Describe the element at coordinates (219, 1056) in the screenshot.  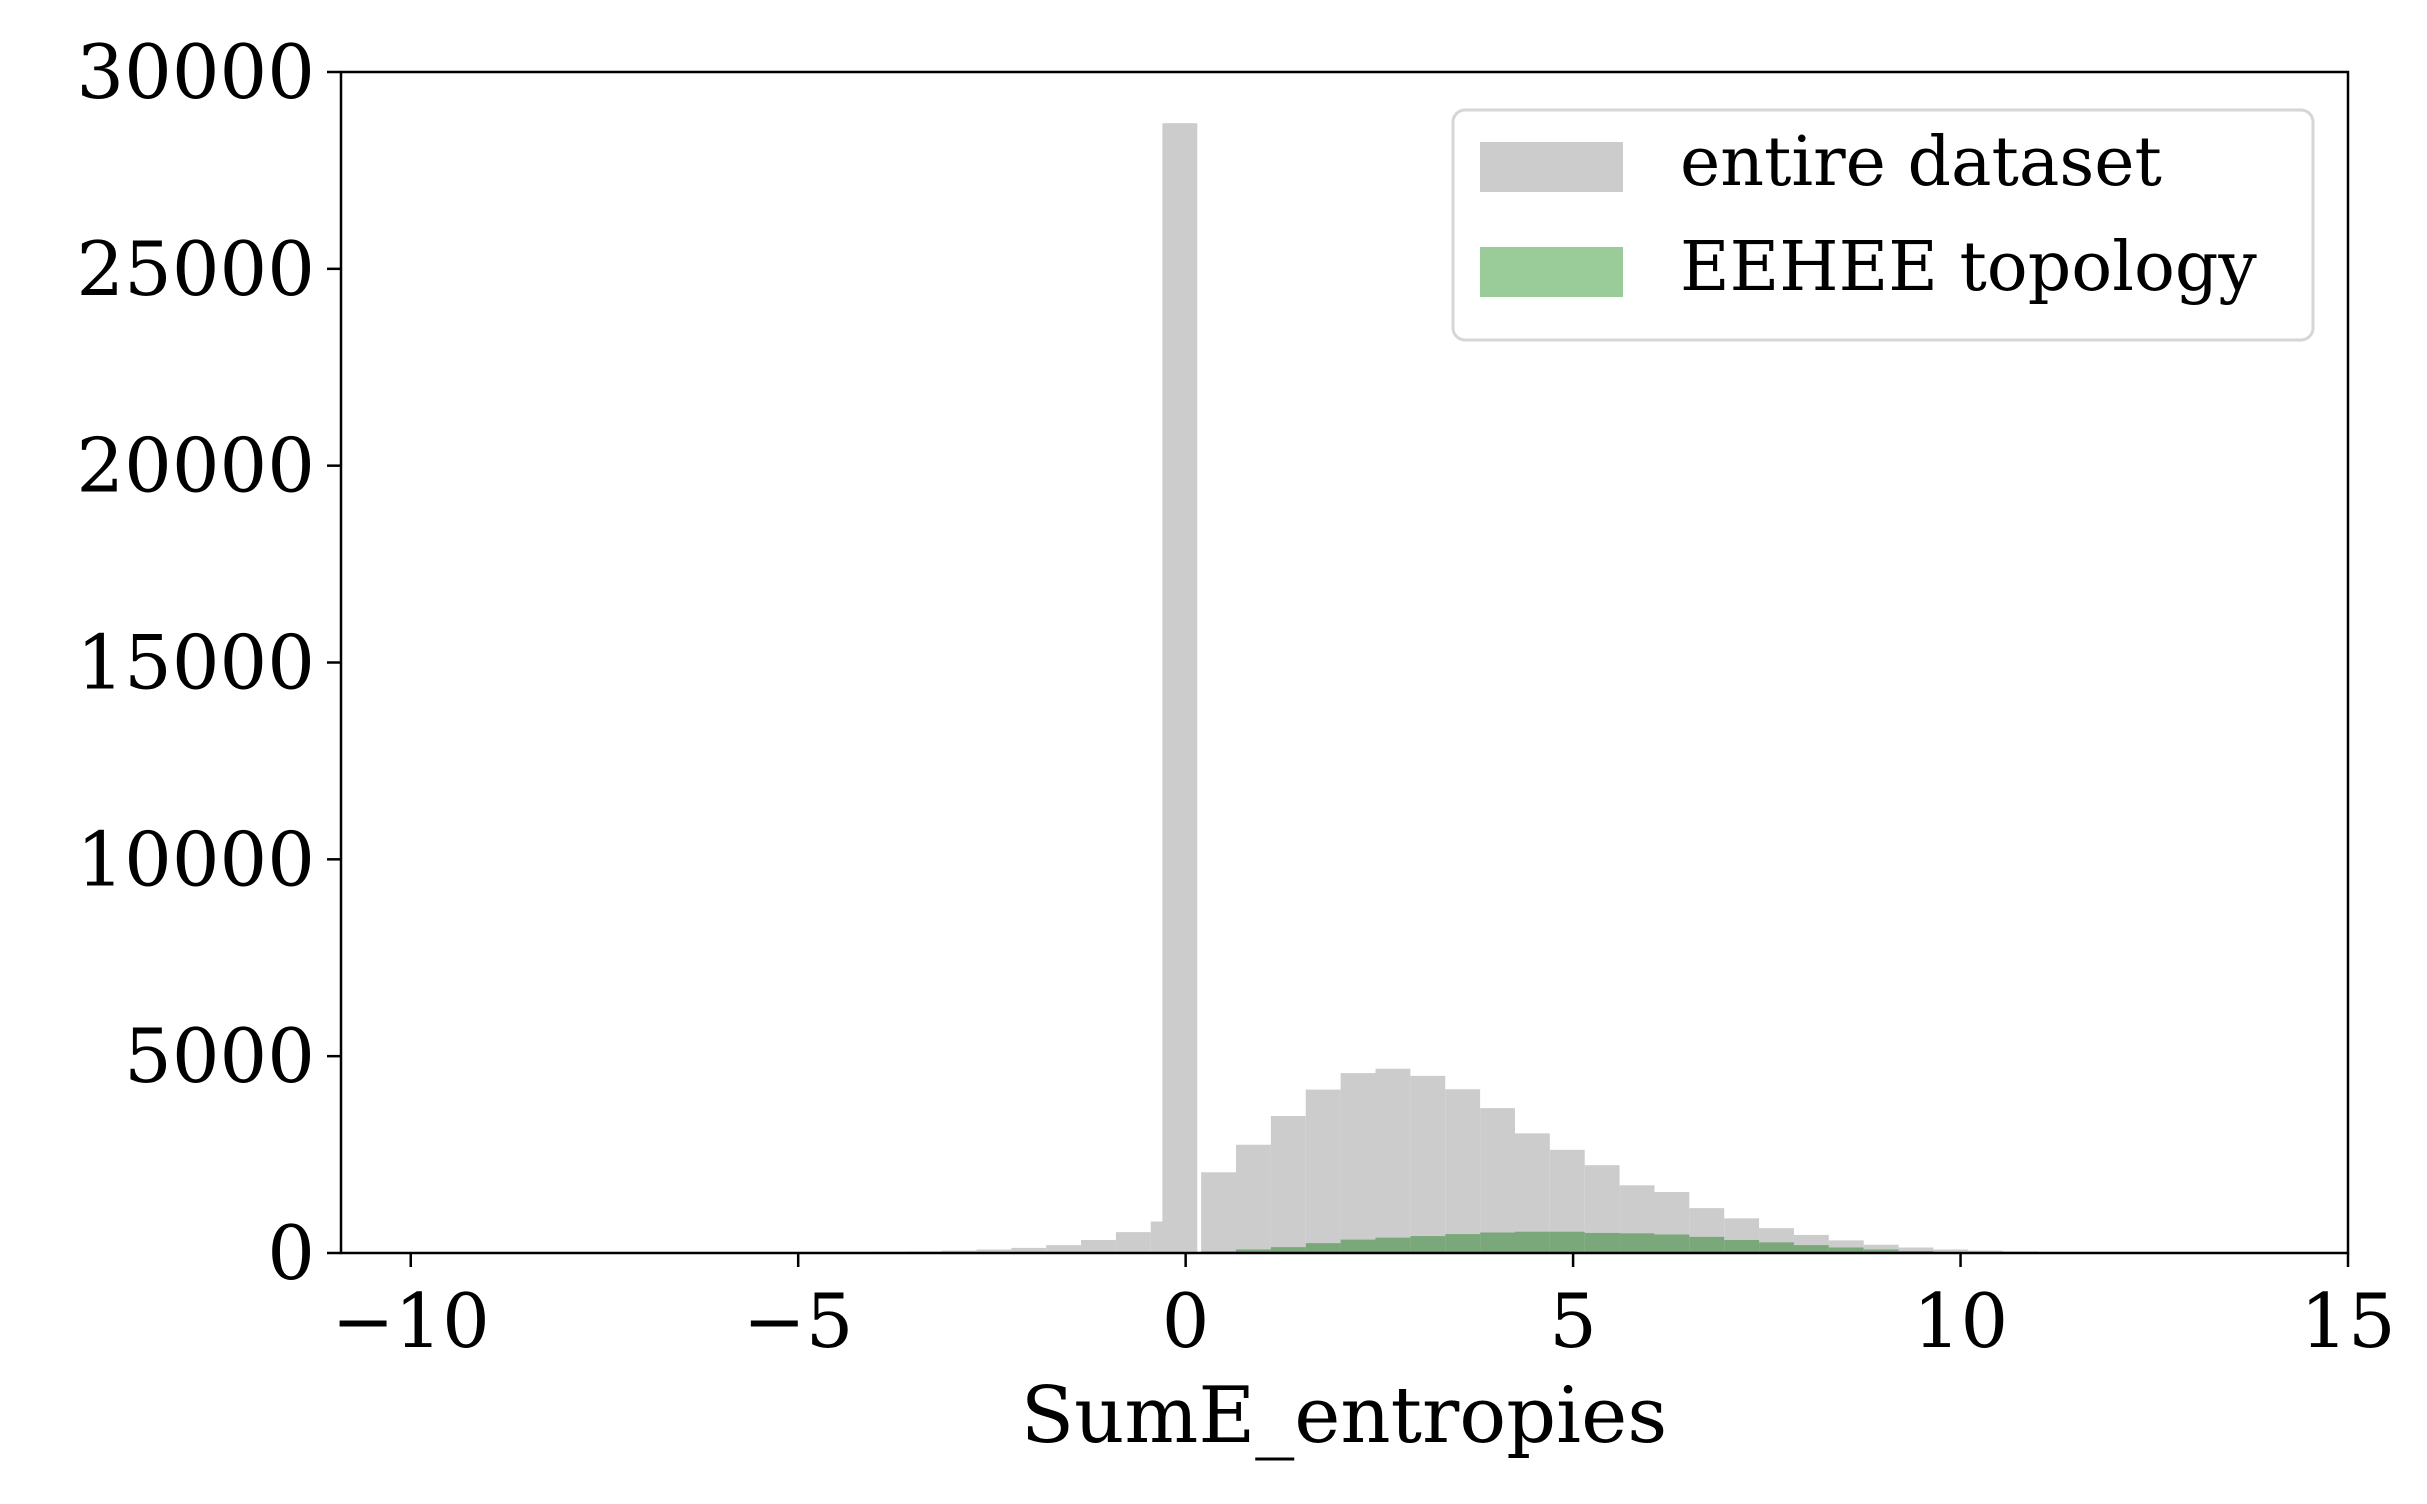
I see `y-tick-label: 5000` at that location.